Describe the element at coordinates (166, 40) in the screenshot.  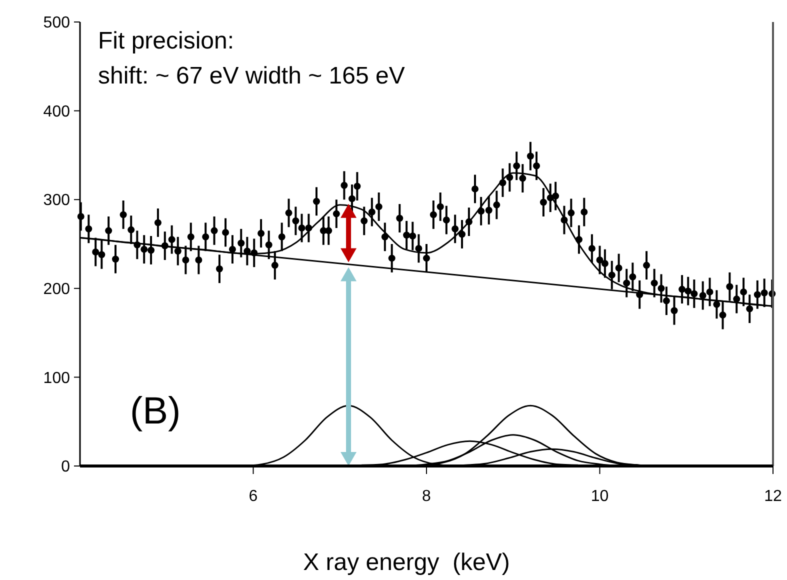
I see `annotation: Fit precision:` at that location.